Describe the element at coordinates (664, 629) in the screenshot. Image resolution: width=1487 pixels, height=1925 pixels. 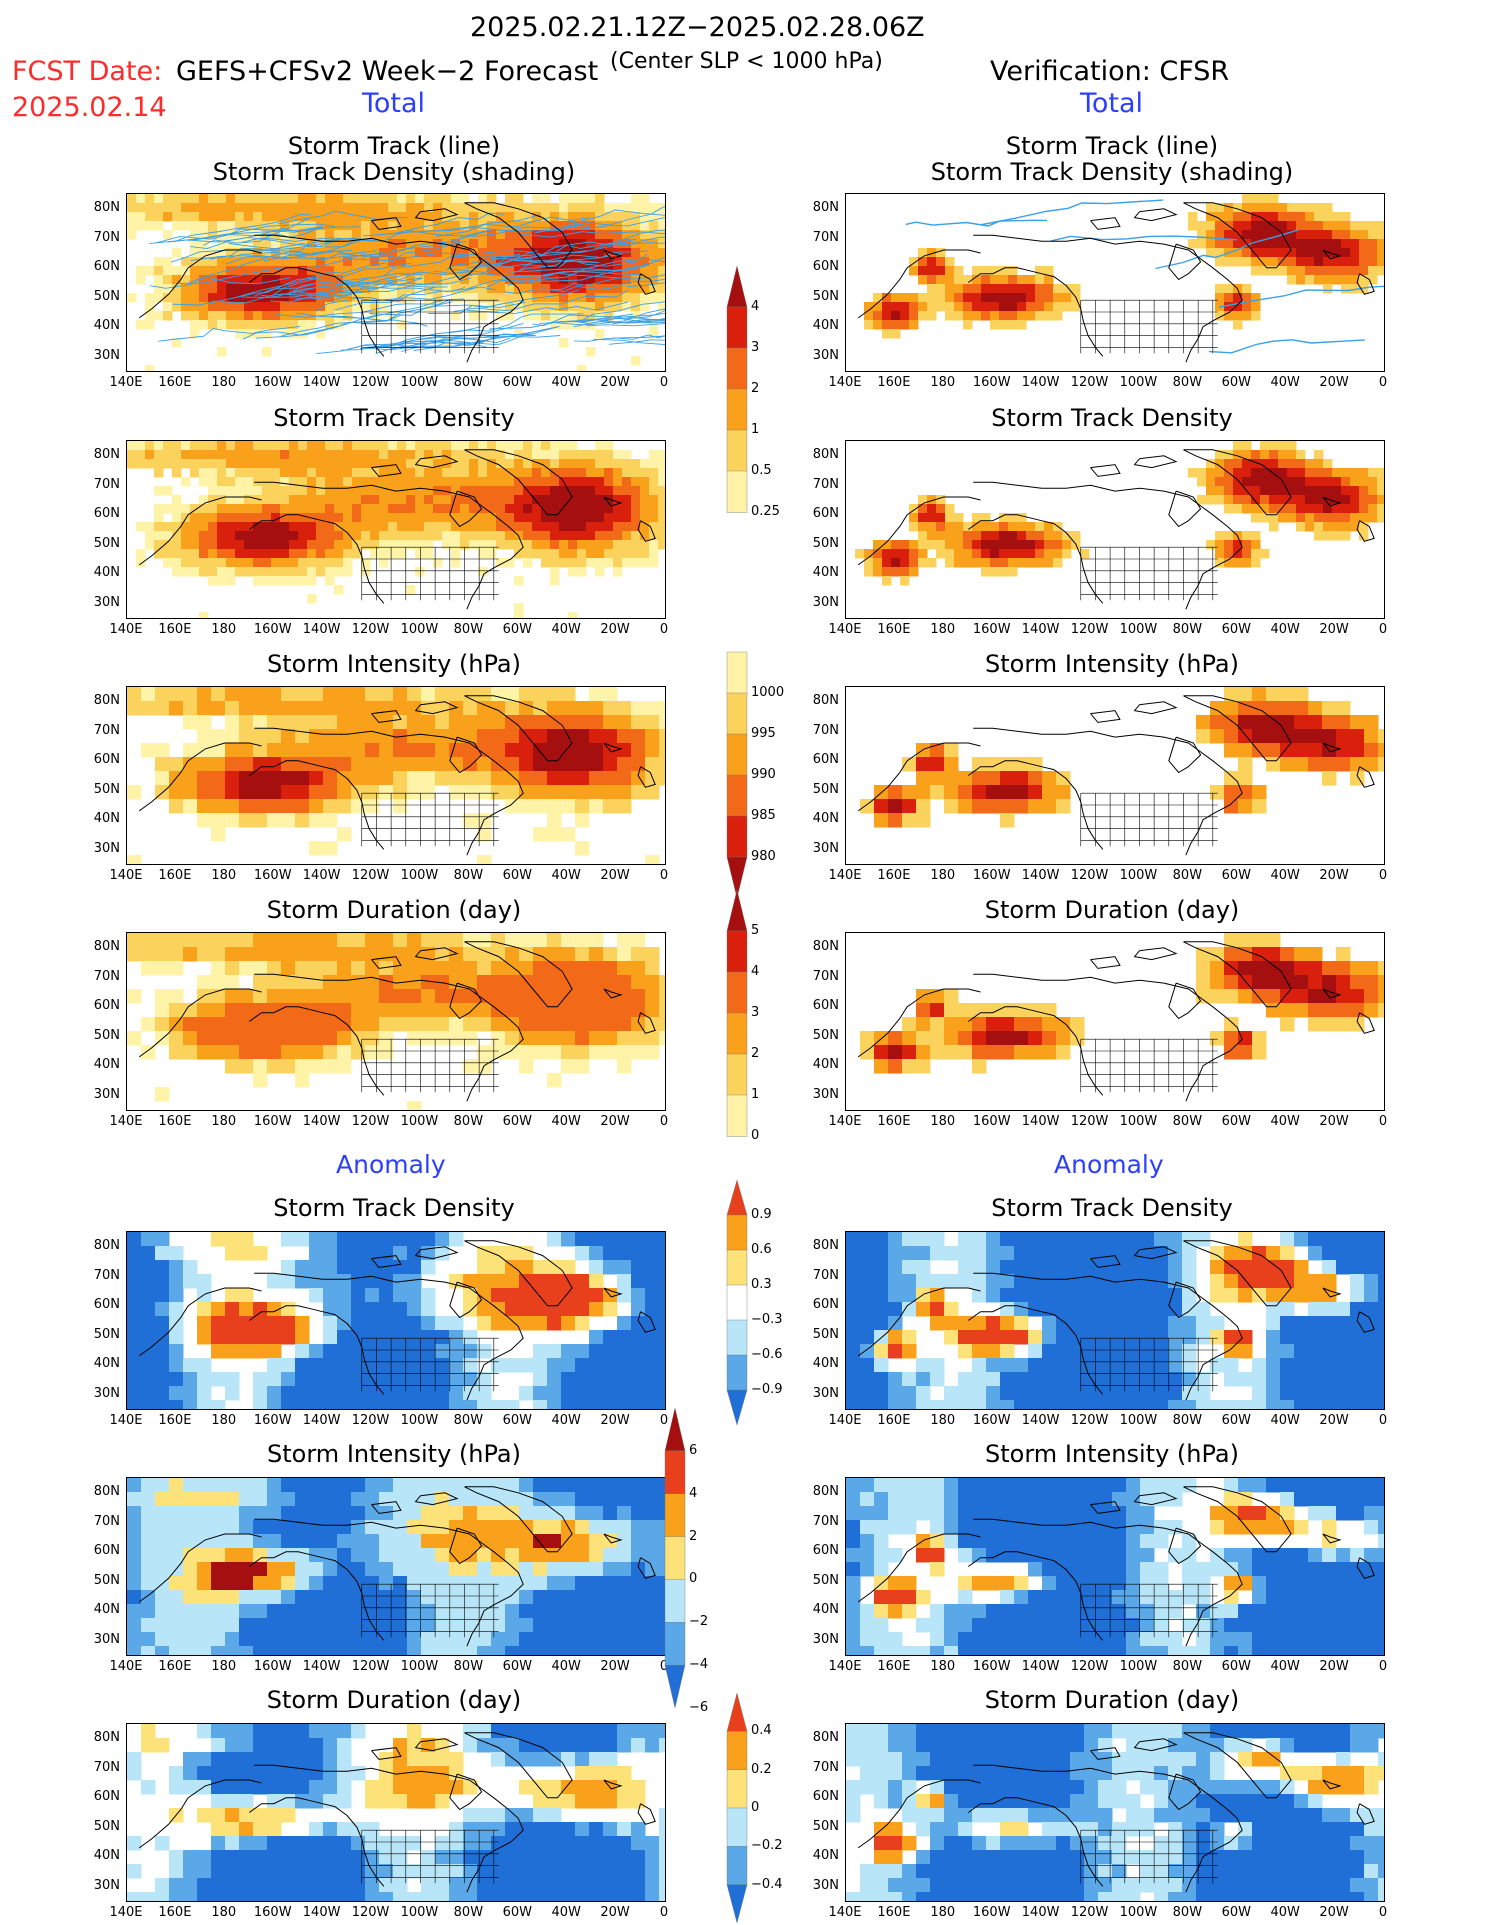
I see `lon-tick-label: 0` at that location.